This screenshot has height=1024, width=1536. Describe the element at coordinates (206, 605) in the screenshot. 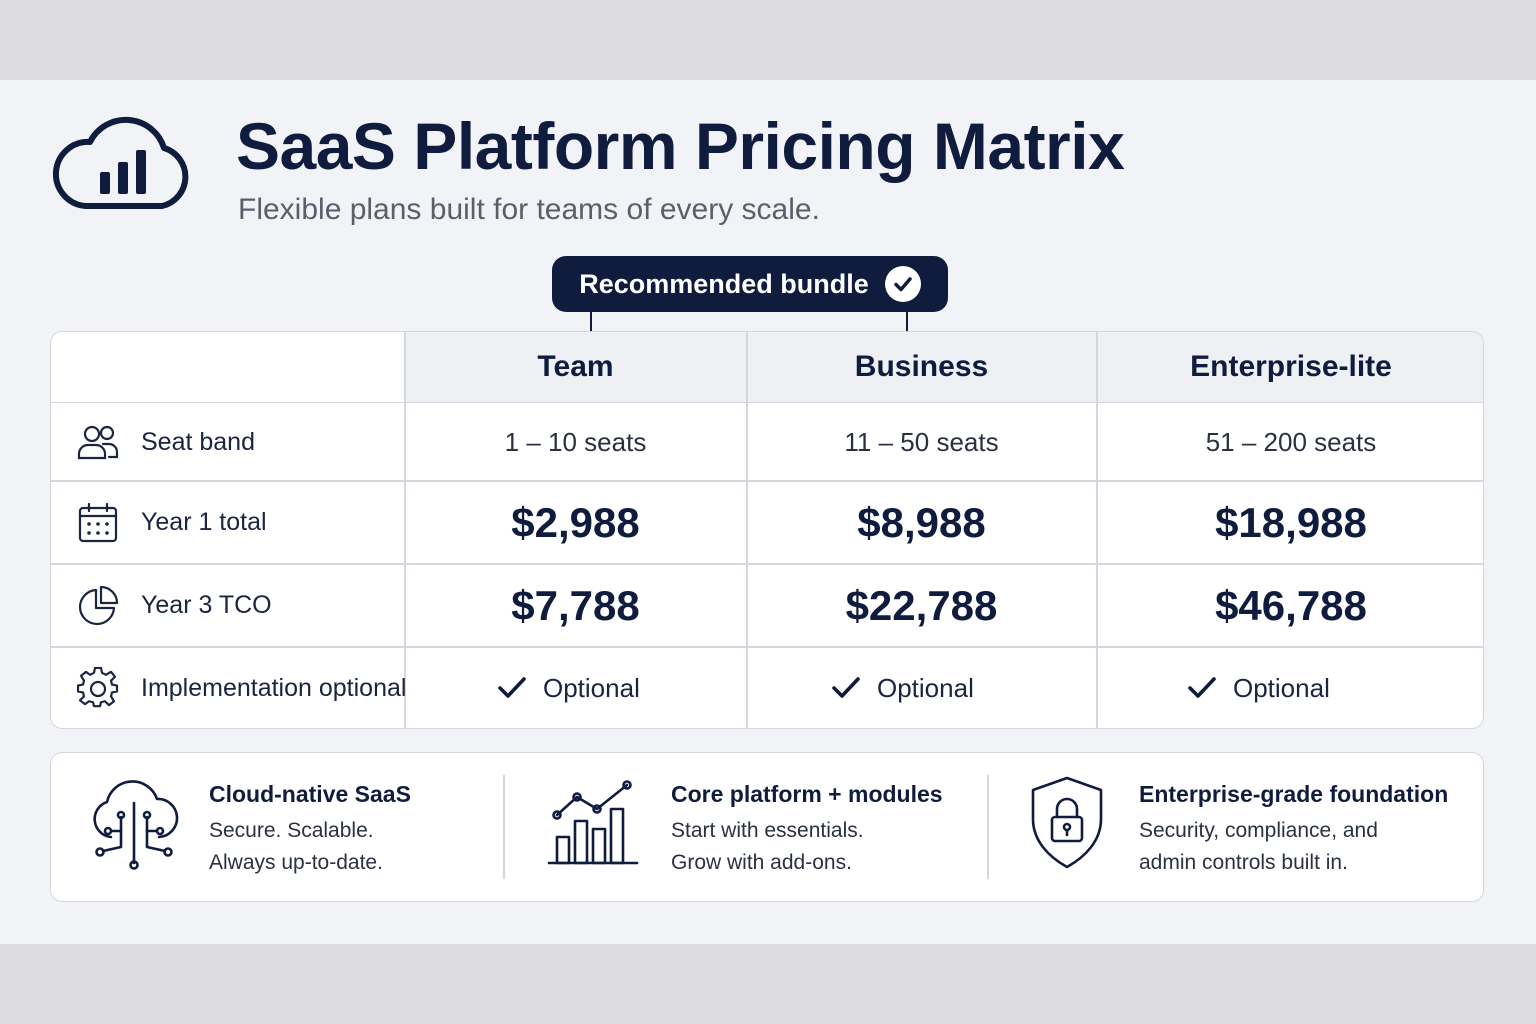

I see `row-label-text: Year 3 TCO` at that location.